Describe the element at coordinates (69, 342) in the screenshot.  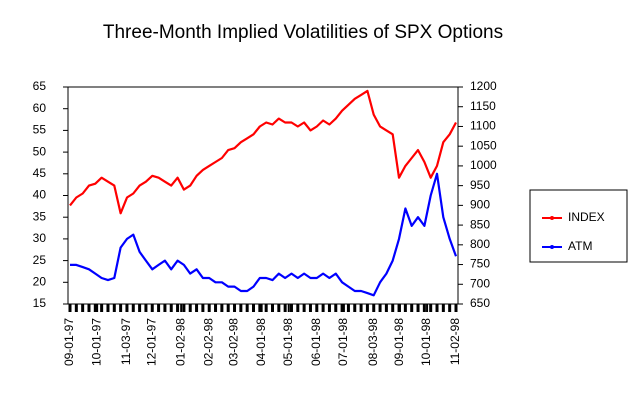
I see `x-tick-label: 09-01-97` at that location.